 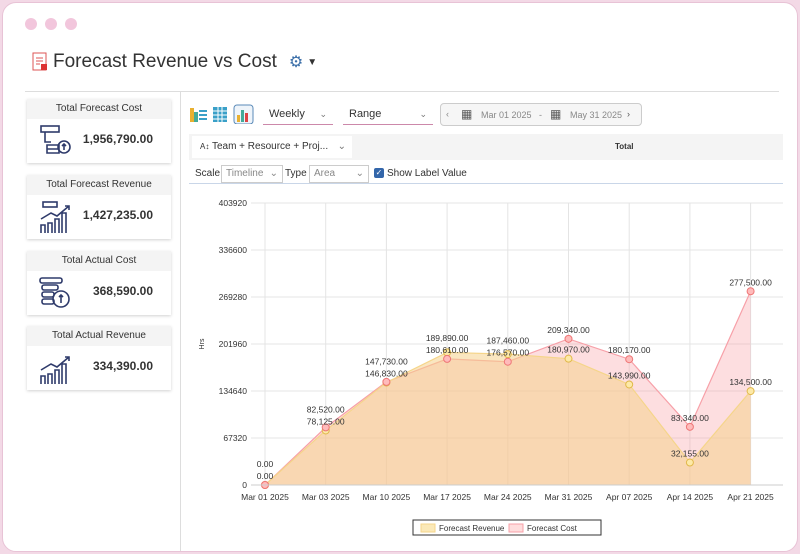 What do you see at coordinates (55, 139) in the screenshot?
I see `forecast-cost-icon` at bounding box center [55, 139].